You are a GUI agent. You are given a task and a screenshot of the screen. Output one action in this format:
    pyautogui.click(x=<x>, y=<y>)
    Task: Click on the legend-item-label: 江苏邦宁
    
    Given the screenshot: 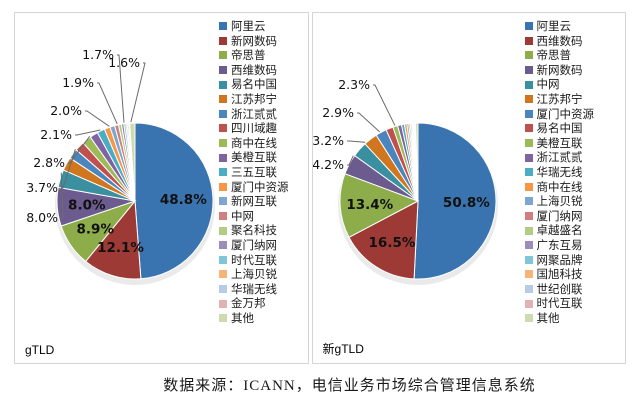 What is the action you would take?
    pyautogui.click(x=559, y=98)
    